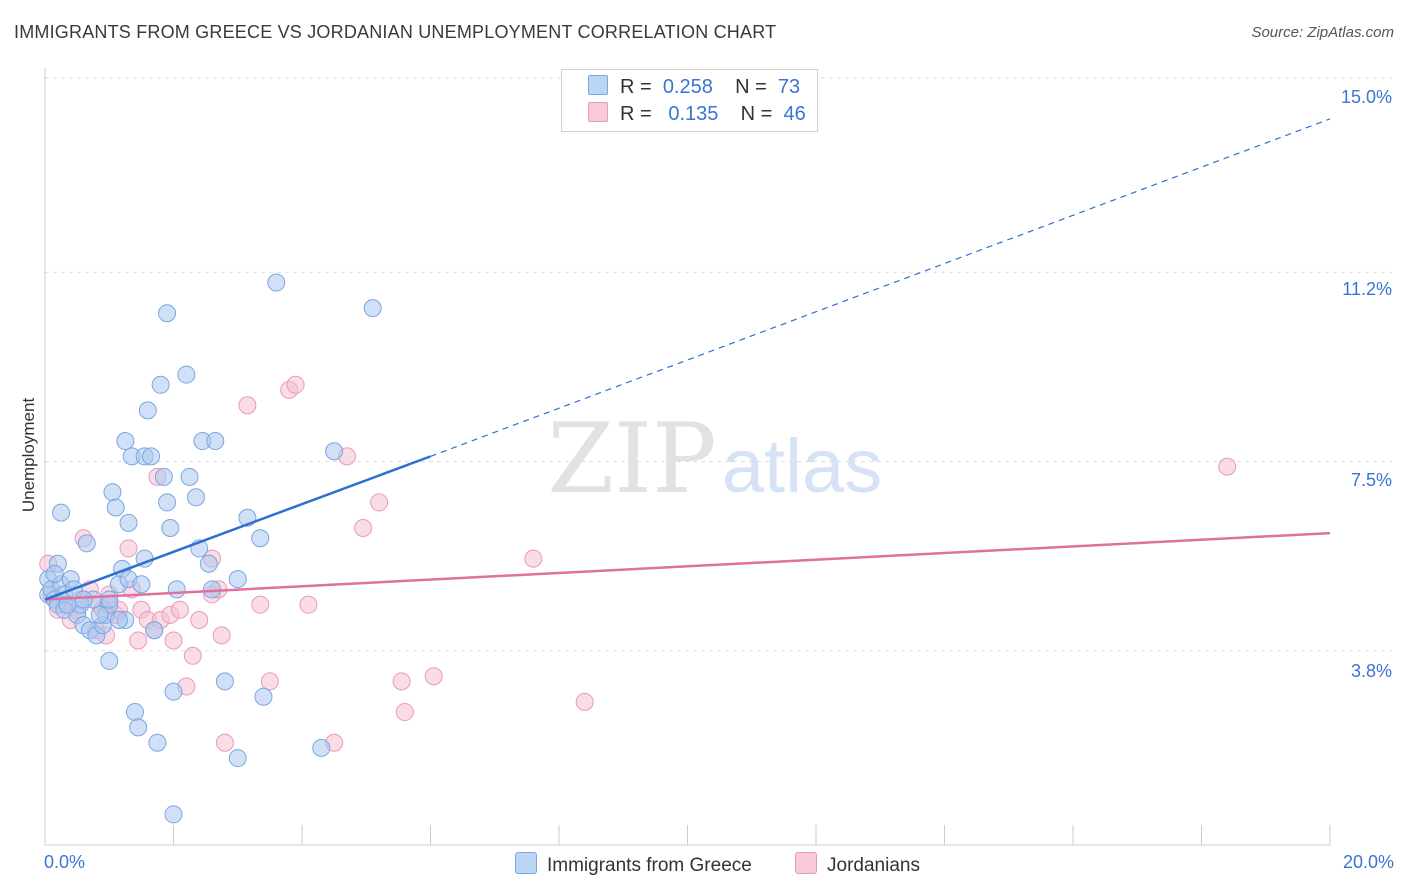 This screenshot has height=892, width=1406. I want to click on jordanians-trend-line, so click(687, 566).